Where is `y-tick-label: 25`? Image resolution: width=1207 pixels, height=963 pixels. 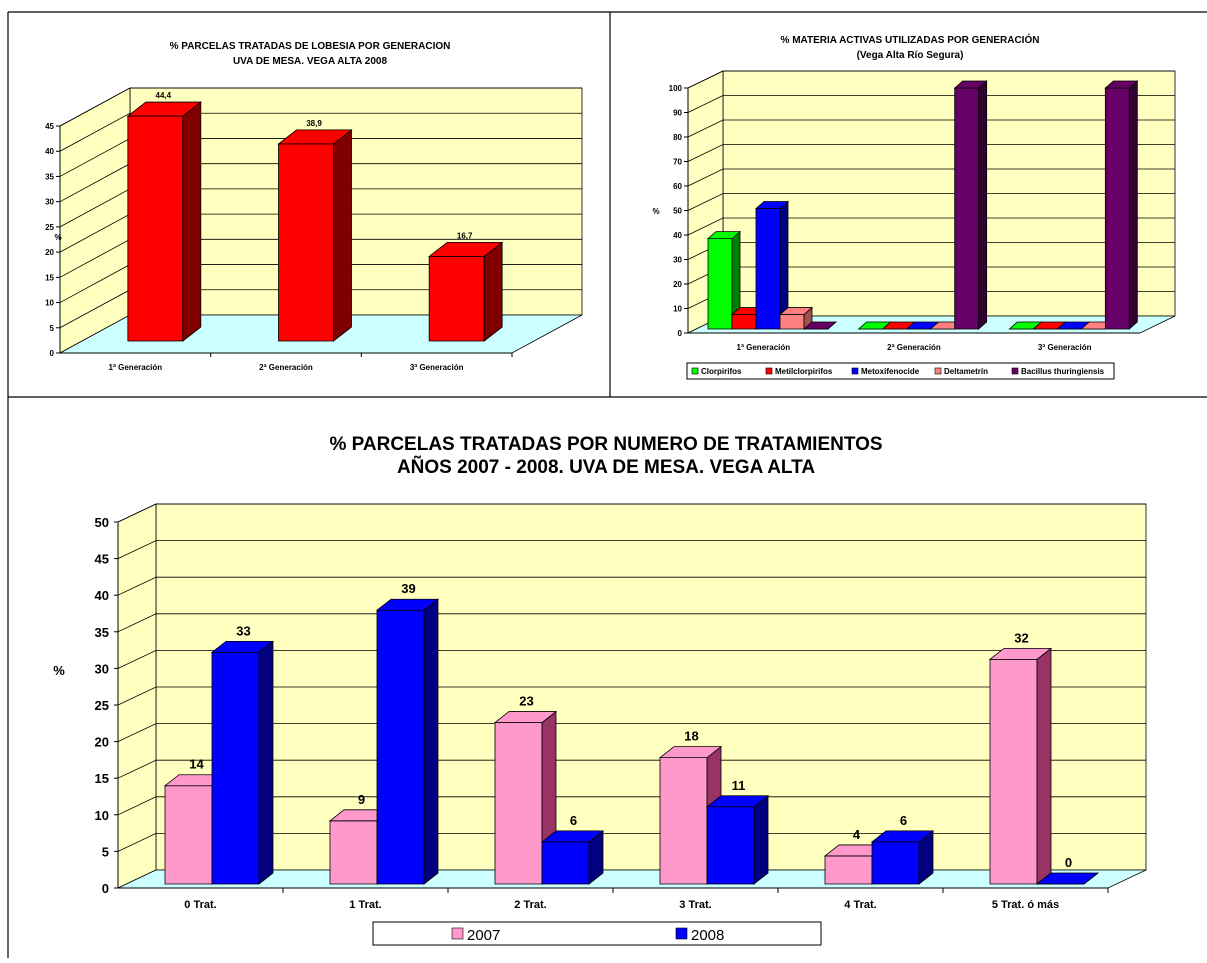
y-tick-label: 25 is located at coordinates (102, 705).